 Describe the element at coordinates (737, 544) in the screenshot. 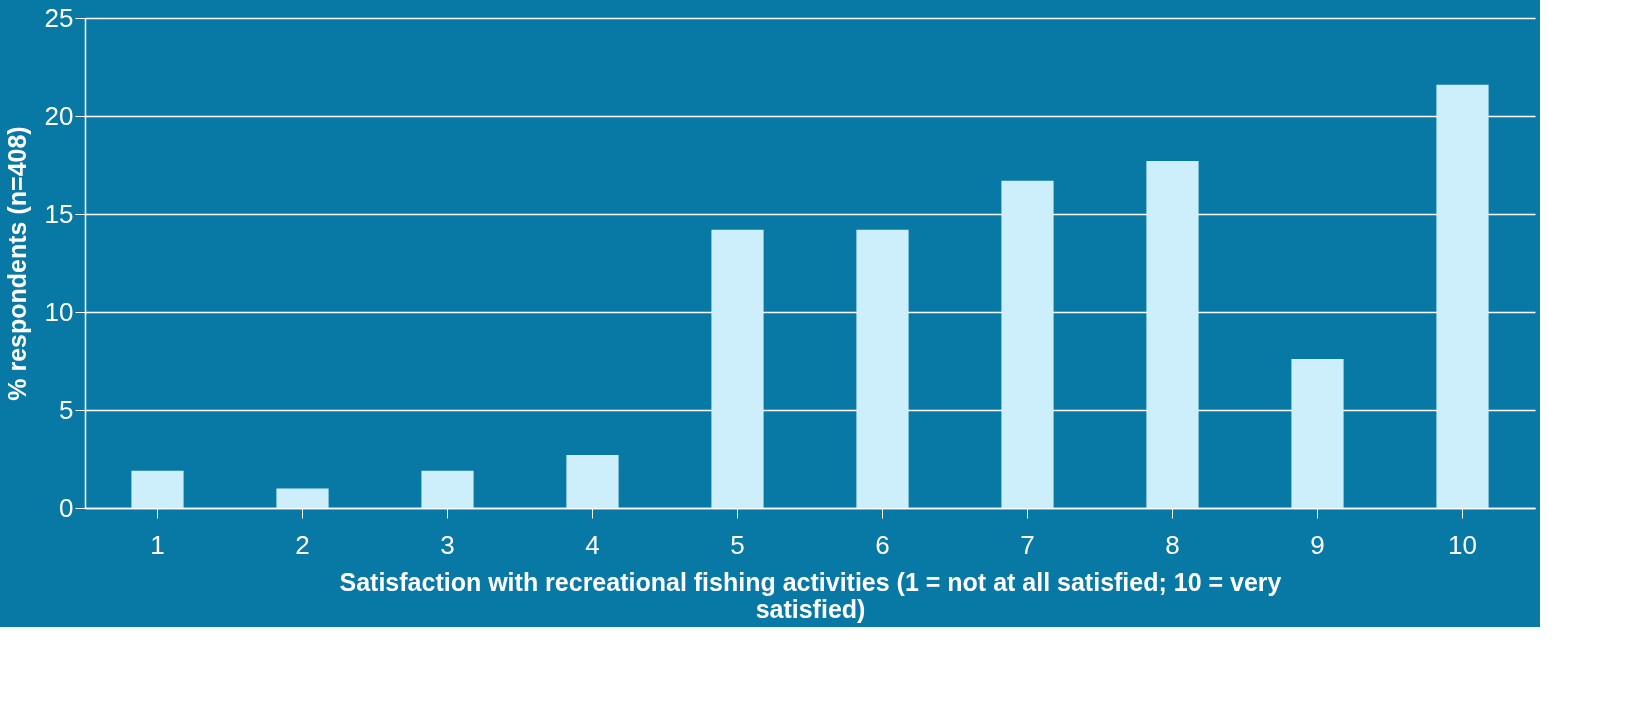

I see `x-tick-label: 5` at that location.